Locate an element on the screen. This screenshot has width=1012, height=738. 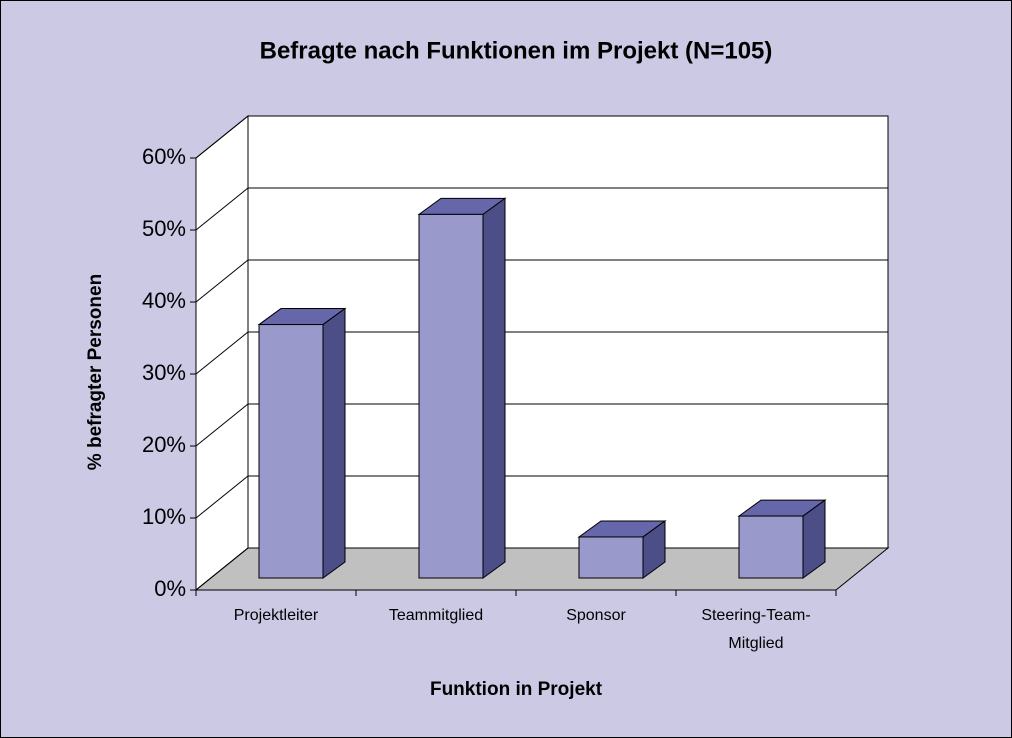
y-tick-label: 20% is located at coordinates (164, 444).